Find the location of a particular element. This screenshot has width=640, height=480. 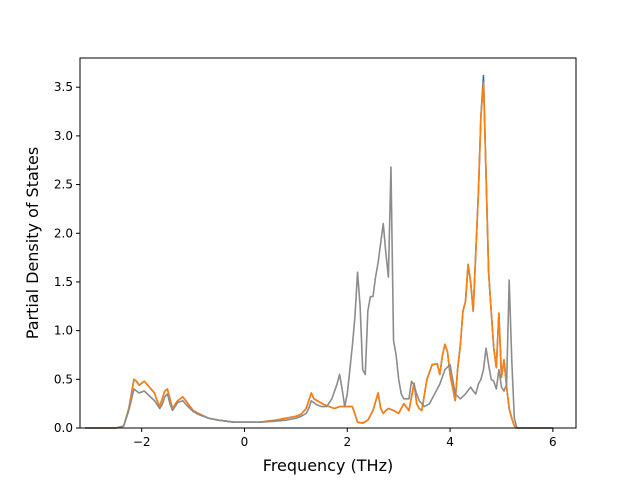

x-axis-label: Frequency (THz) is located at coordinates (328, 465).